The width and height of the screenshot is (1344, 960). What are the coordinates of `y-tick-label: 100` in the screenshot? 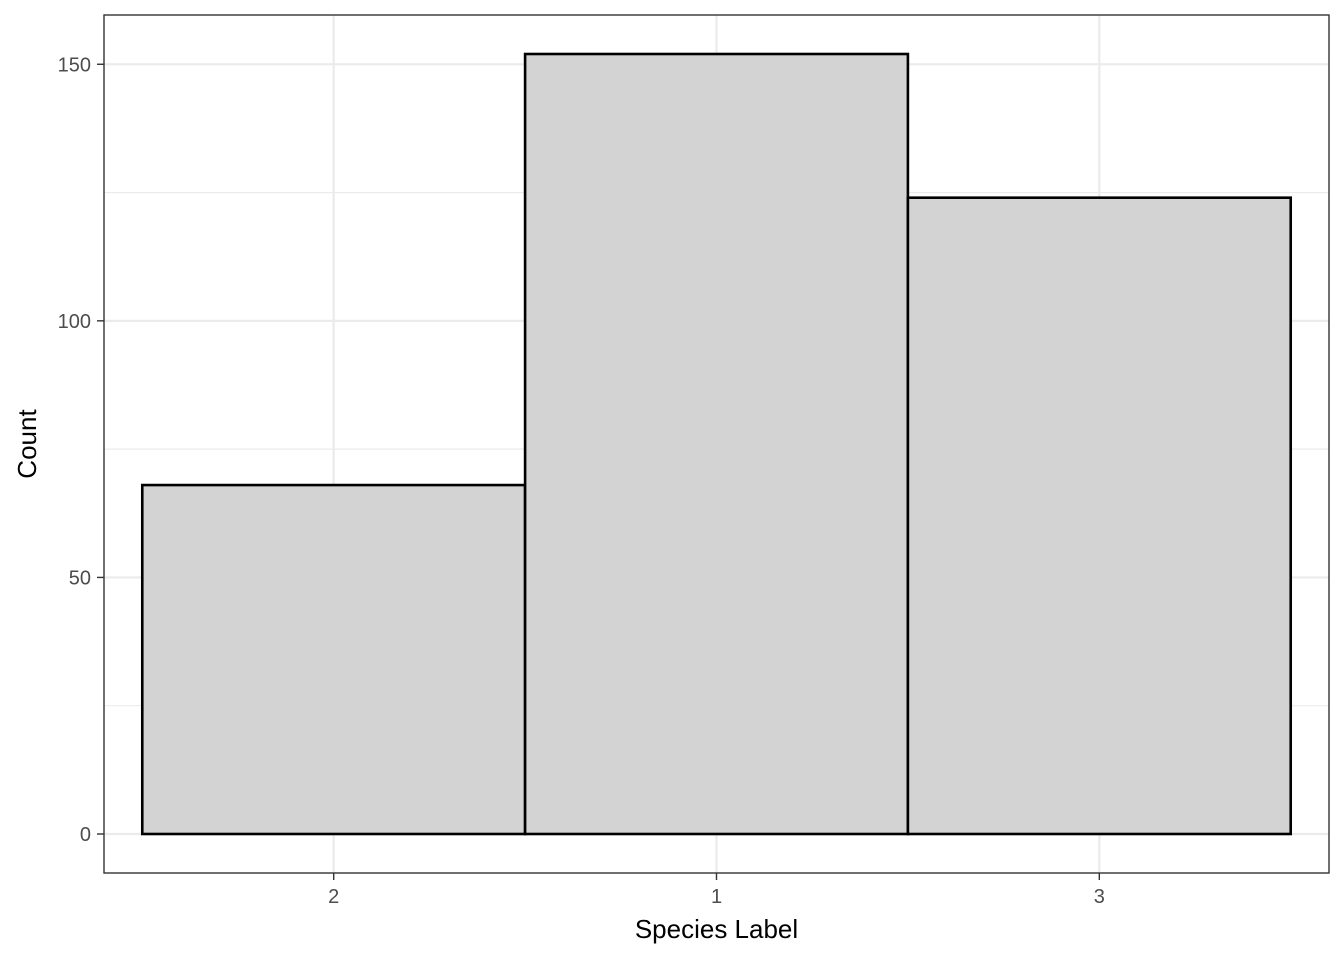 It's located at (74, 322).